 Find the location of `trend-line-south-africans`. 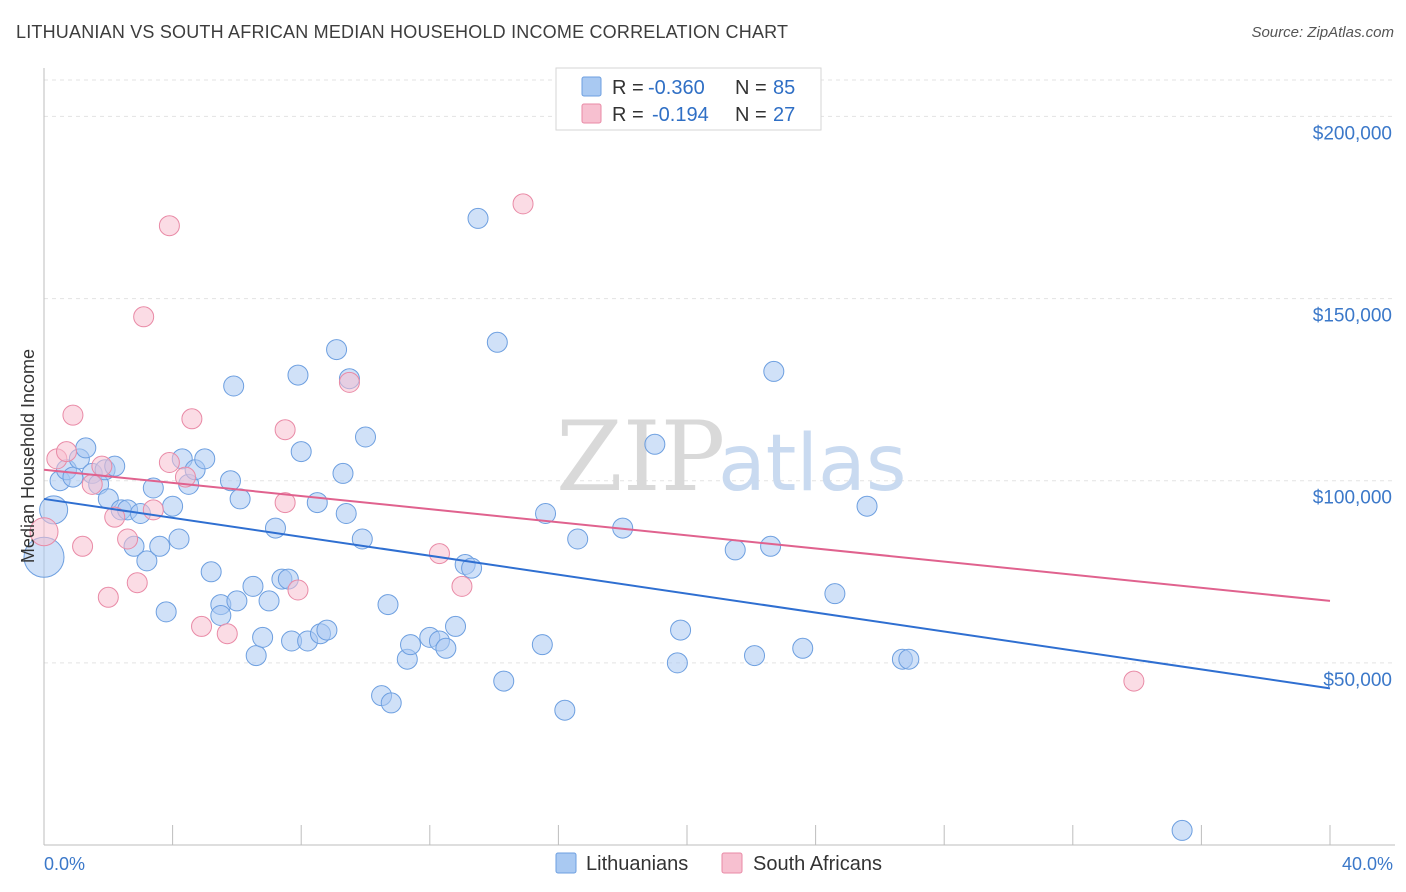

trend-line-south-africans is located at coordinates (687, 535).